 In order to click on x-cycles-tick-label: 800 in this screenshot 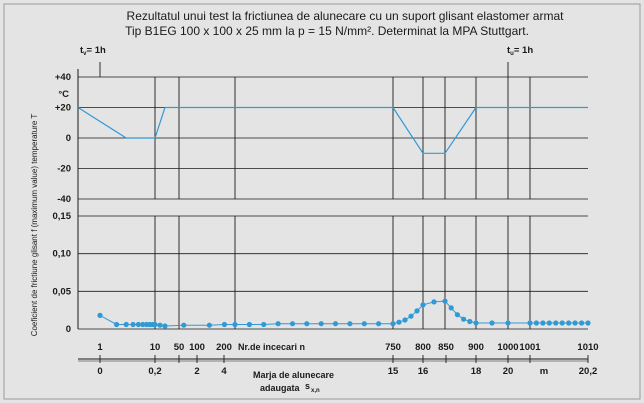, I will do `click(423, 347)`.